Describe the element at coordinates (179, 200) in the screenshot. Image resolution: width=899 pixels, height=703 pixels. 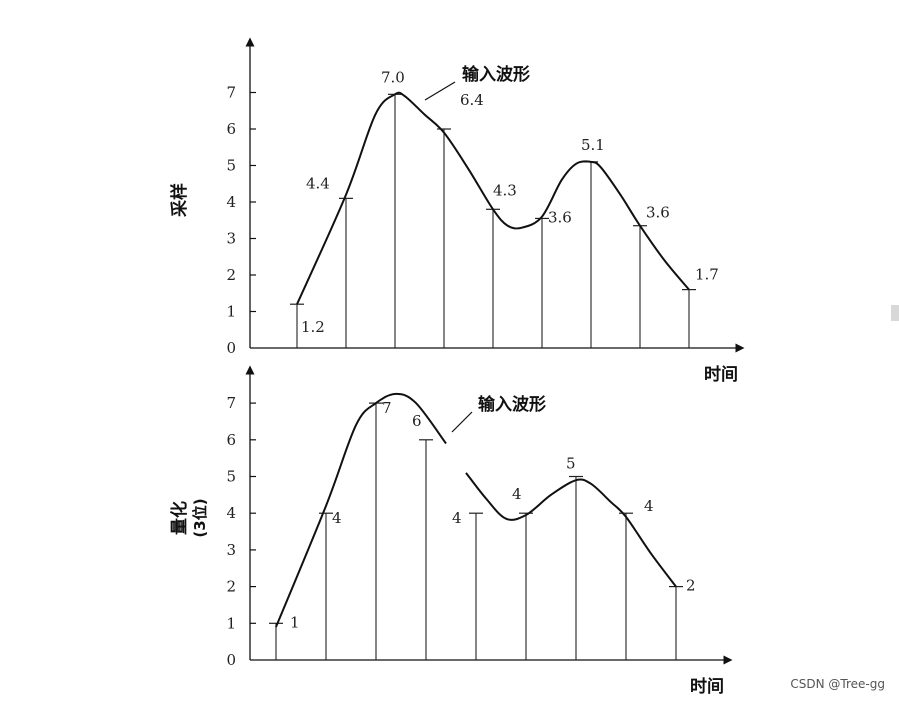
I see `y-axis-title: 采样` at that location.